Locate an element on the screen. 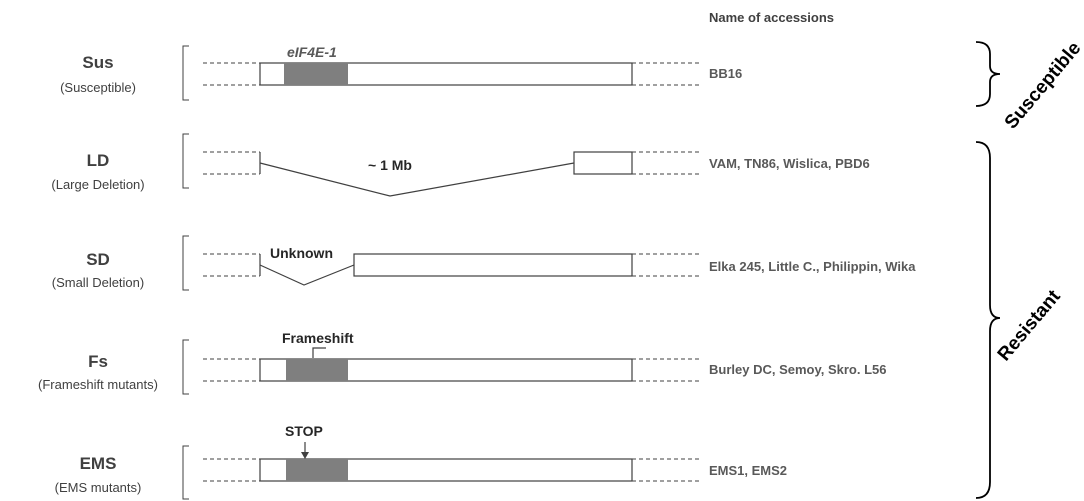 Image resolution: width=1084 pixels, height=501 pixels. row-code: Fs is located at coordinates (98, 361).